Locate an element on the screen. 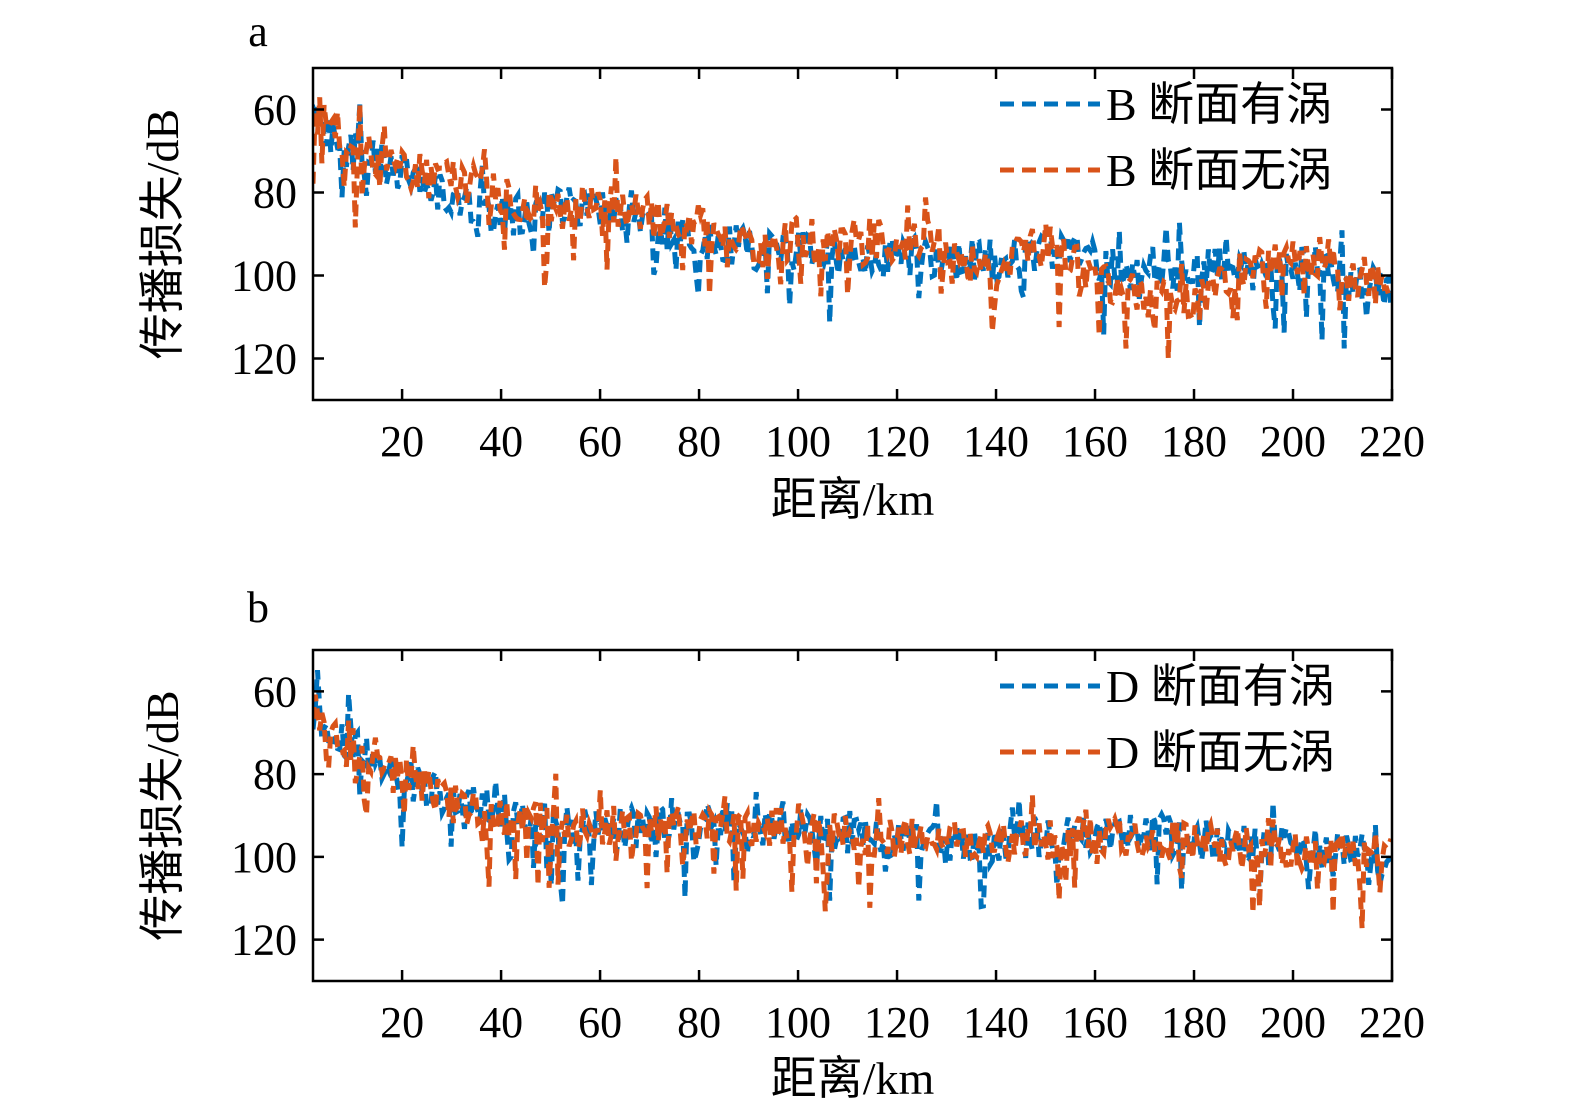 The height and width of the screenshot is (1117, 1575). series-line-without-eddy is located at coordinates (852, 811).